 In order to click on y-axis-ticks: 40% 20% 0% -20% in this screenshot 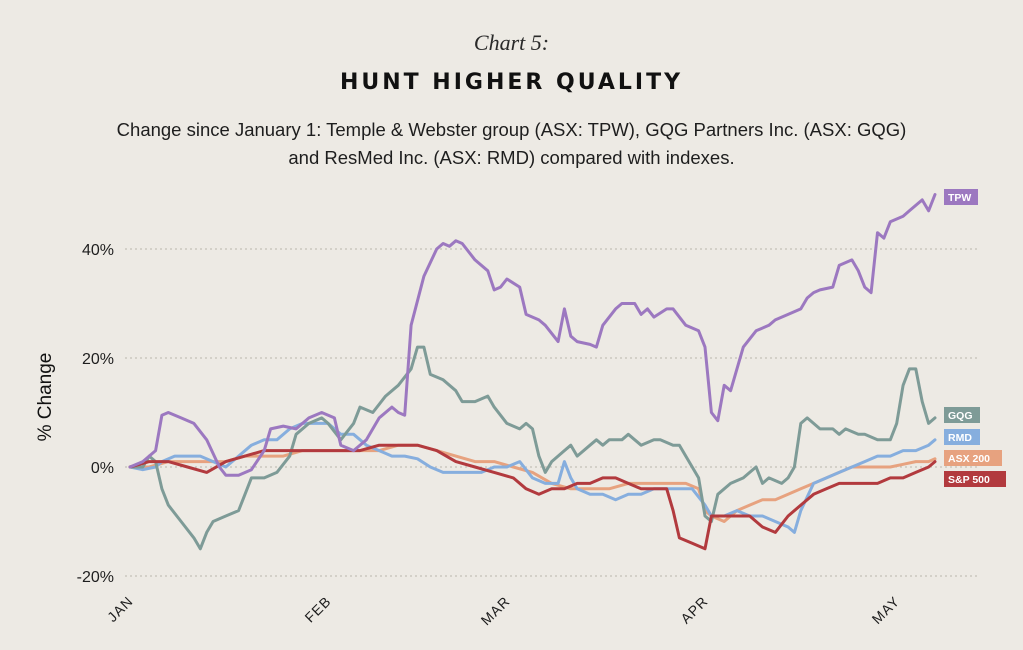, I will do `click(95, 414)`.